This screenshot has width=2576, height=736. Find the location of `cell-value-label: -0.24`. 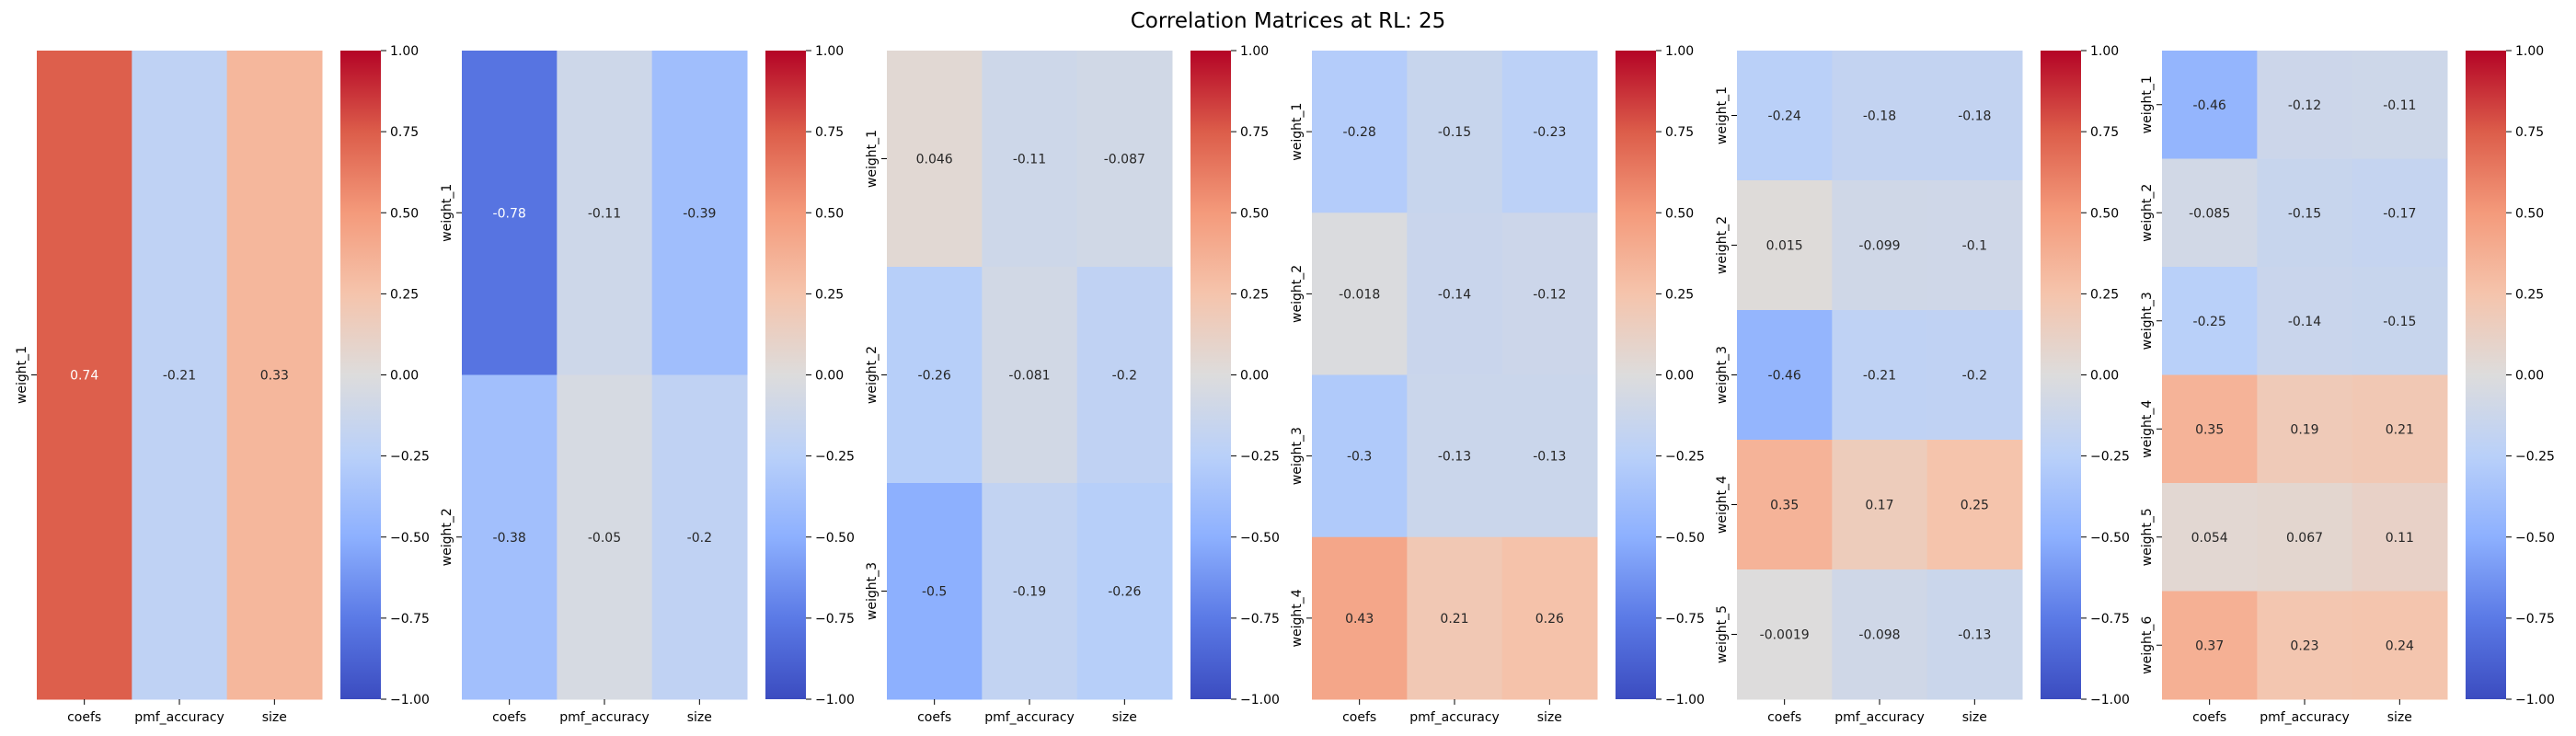

cell-value-label: -0.24 is located at coordinates (1784, 116).